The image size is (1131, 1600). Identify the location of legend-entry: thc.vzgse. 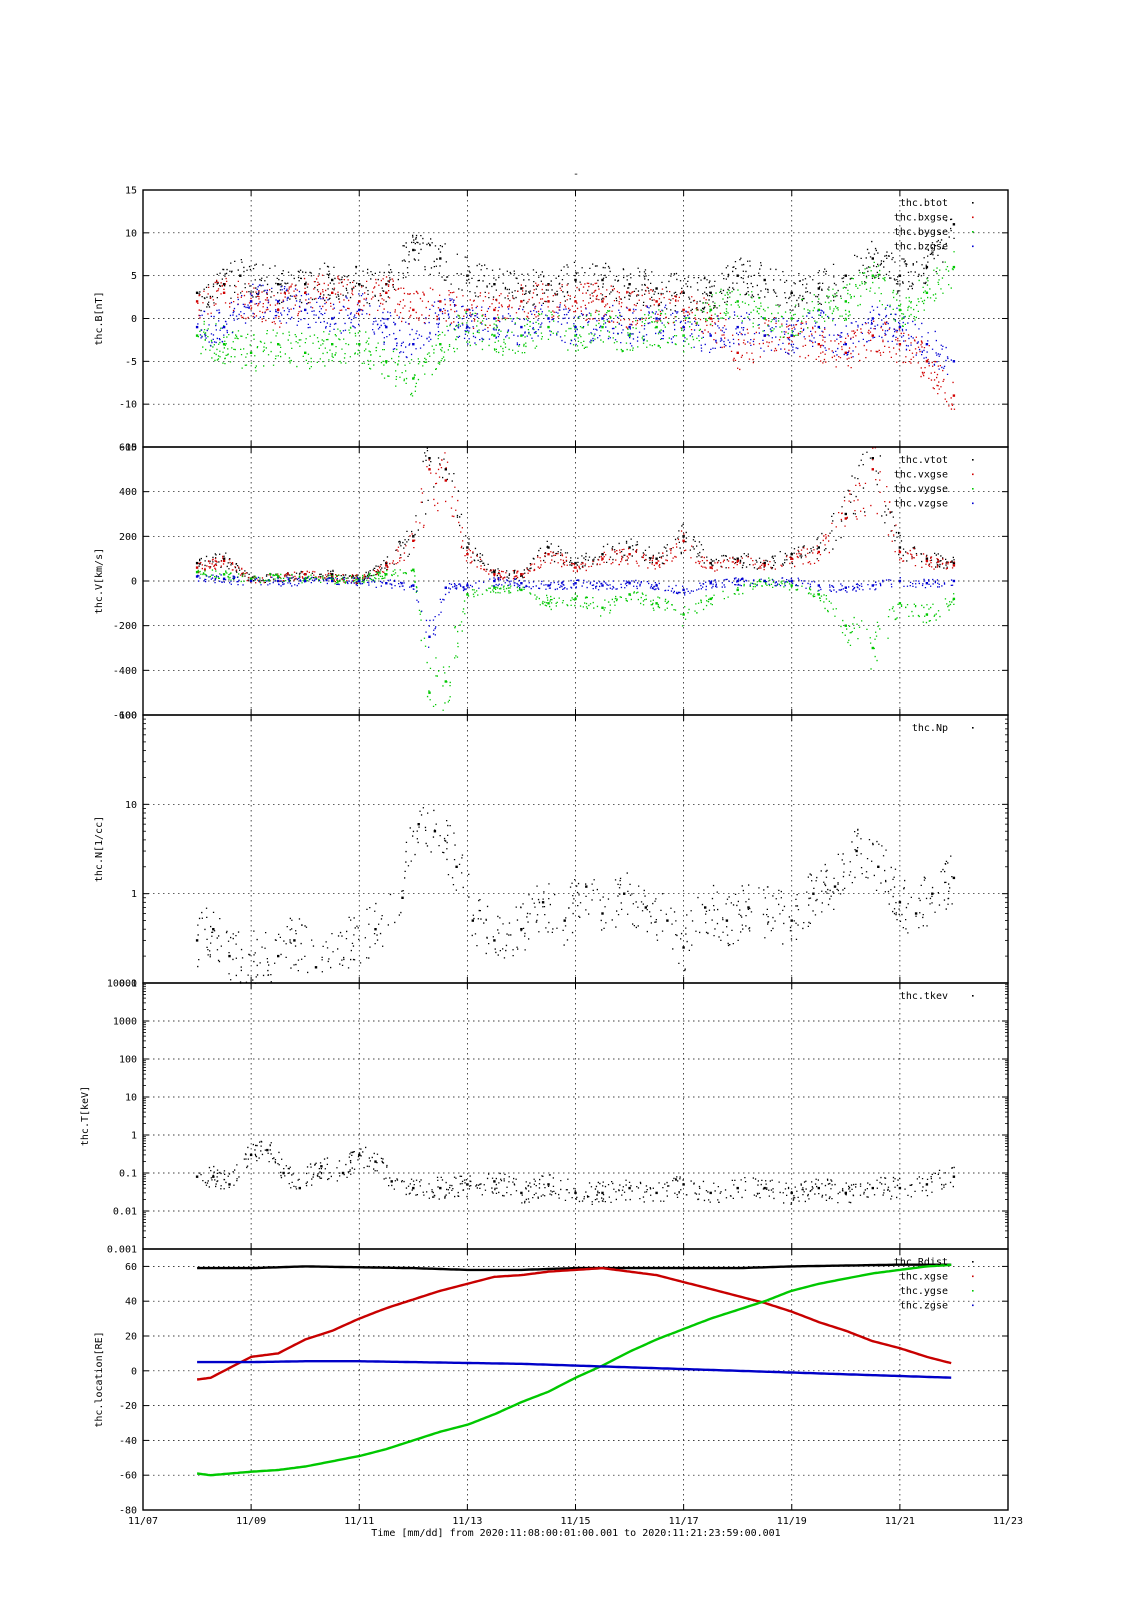
(921, 504).